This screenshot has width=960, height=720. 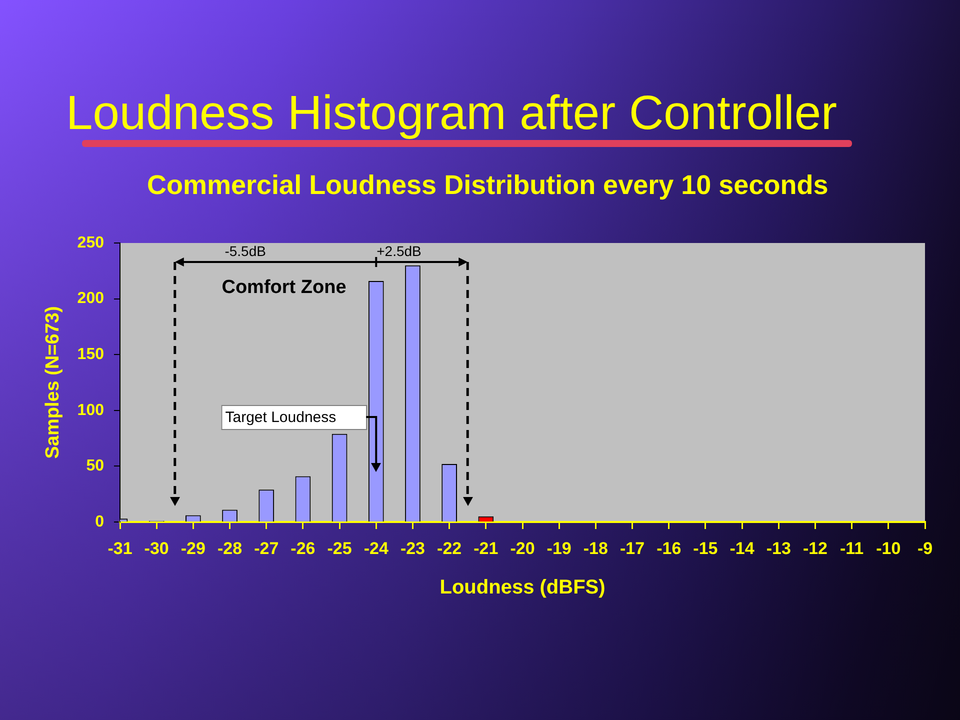 What do you see at coordinates (90, 355) in the screenshot?
I see `y-tick-label: 150` at bounding box center [90, 355].